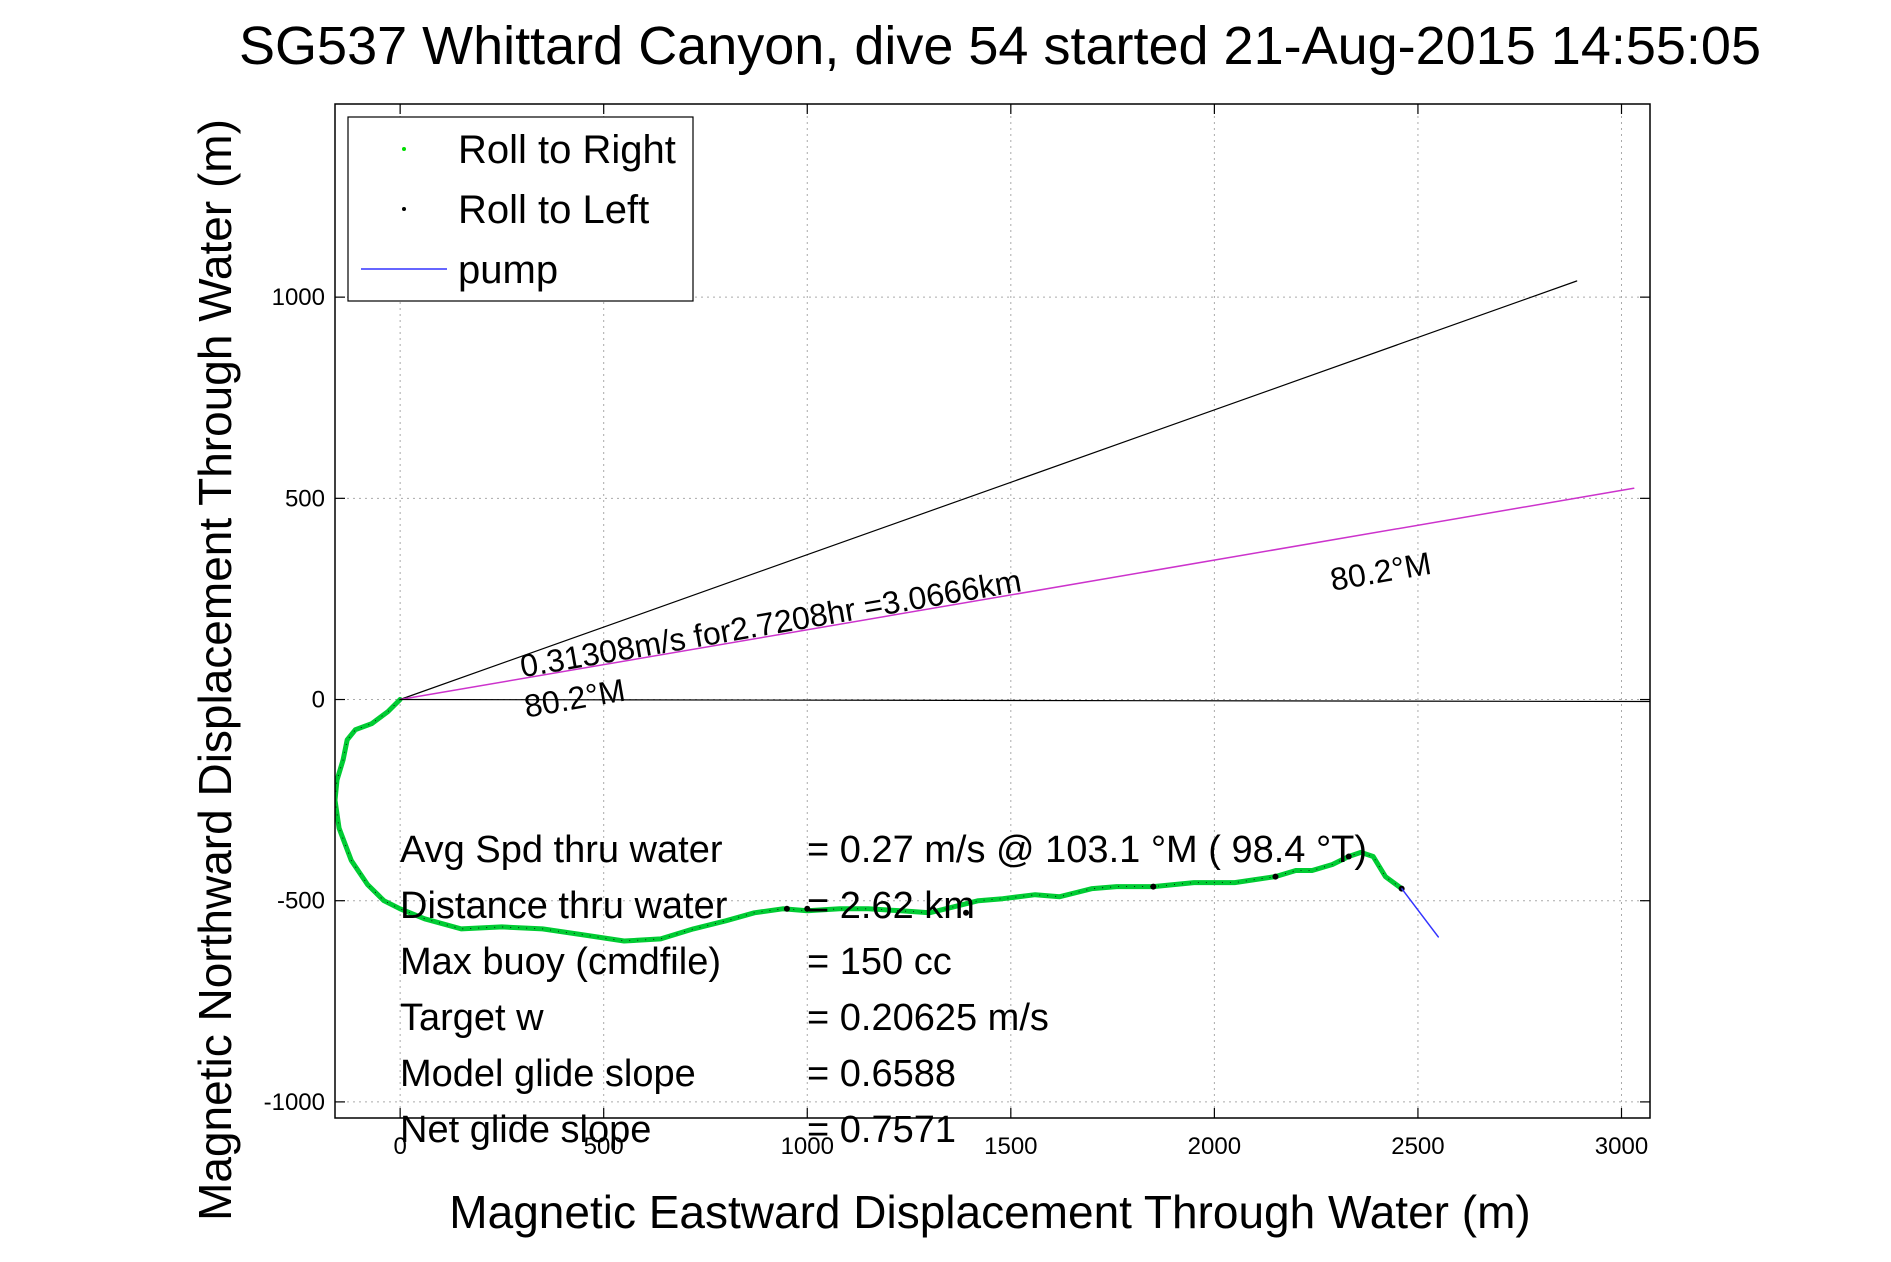 The height and width of the screenshot is (1262, 1891). Describe the element at coordinates (553, 210) in the screenshot. I see `legend-label: Roll to Left` at that location.